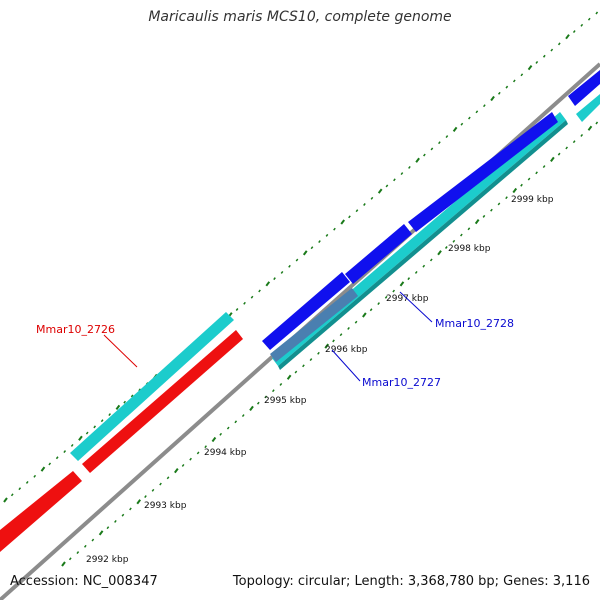 This screenshot has width=600, height=600. What do you see at coordinates (300, 17) in the screenshot?
I see `map-title: Maricaulis maris MCS10, complete genome` at bounding box center [300, 17].